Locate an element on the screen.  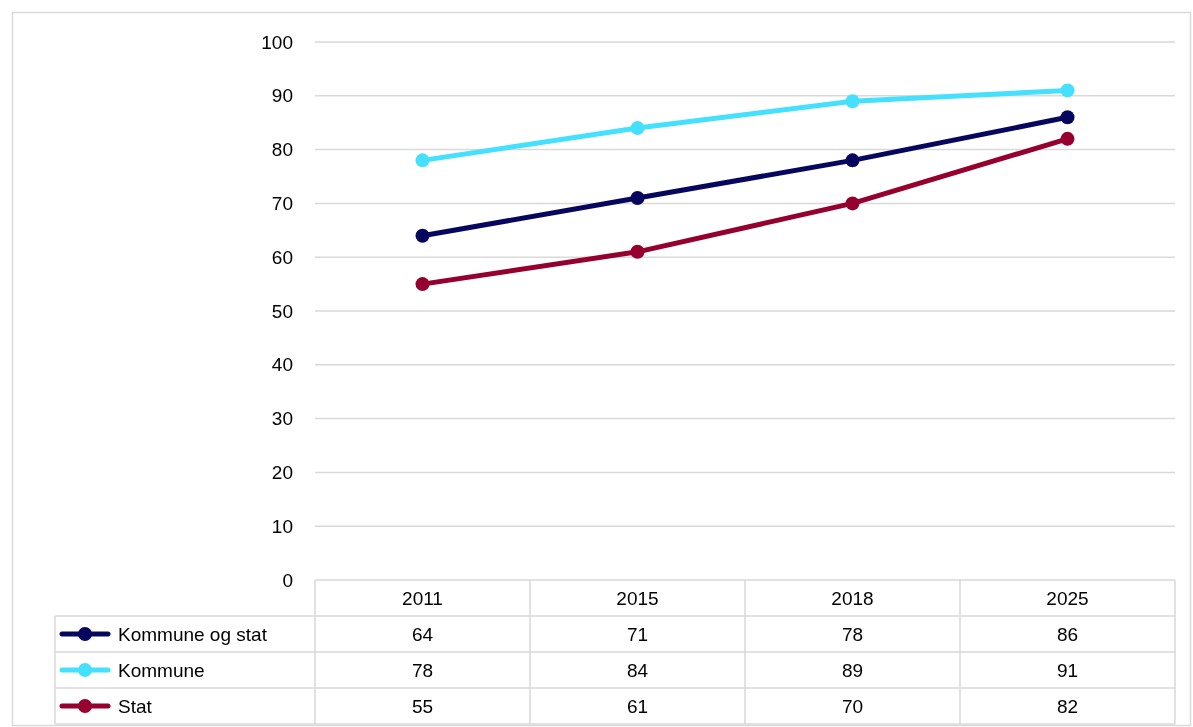
y-tick-label: 0 is located at coordinates (287, 580).